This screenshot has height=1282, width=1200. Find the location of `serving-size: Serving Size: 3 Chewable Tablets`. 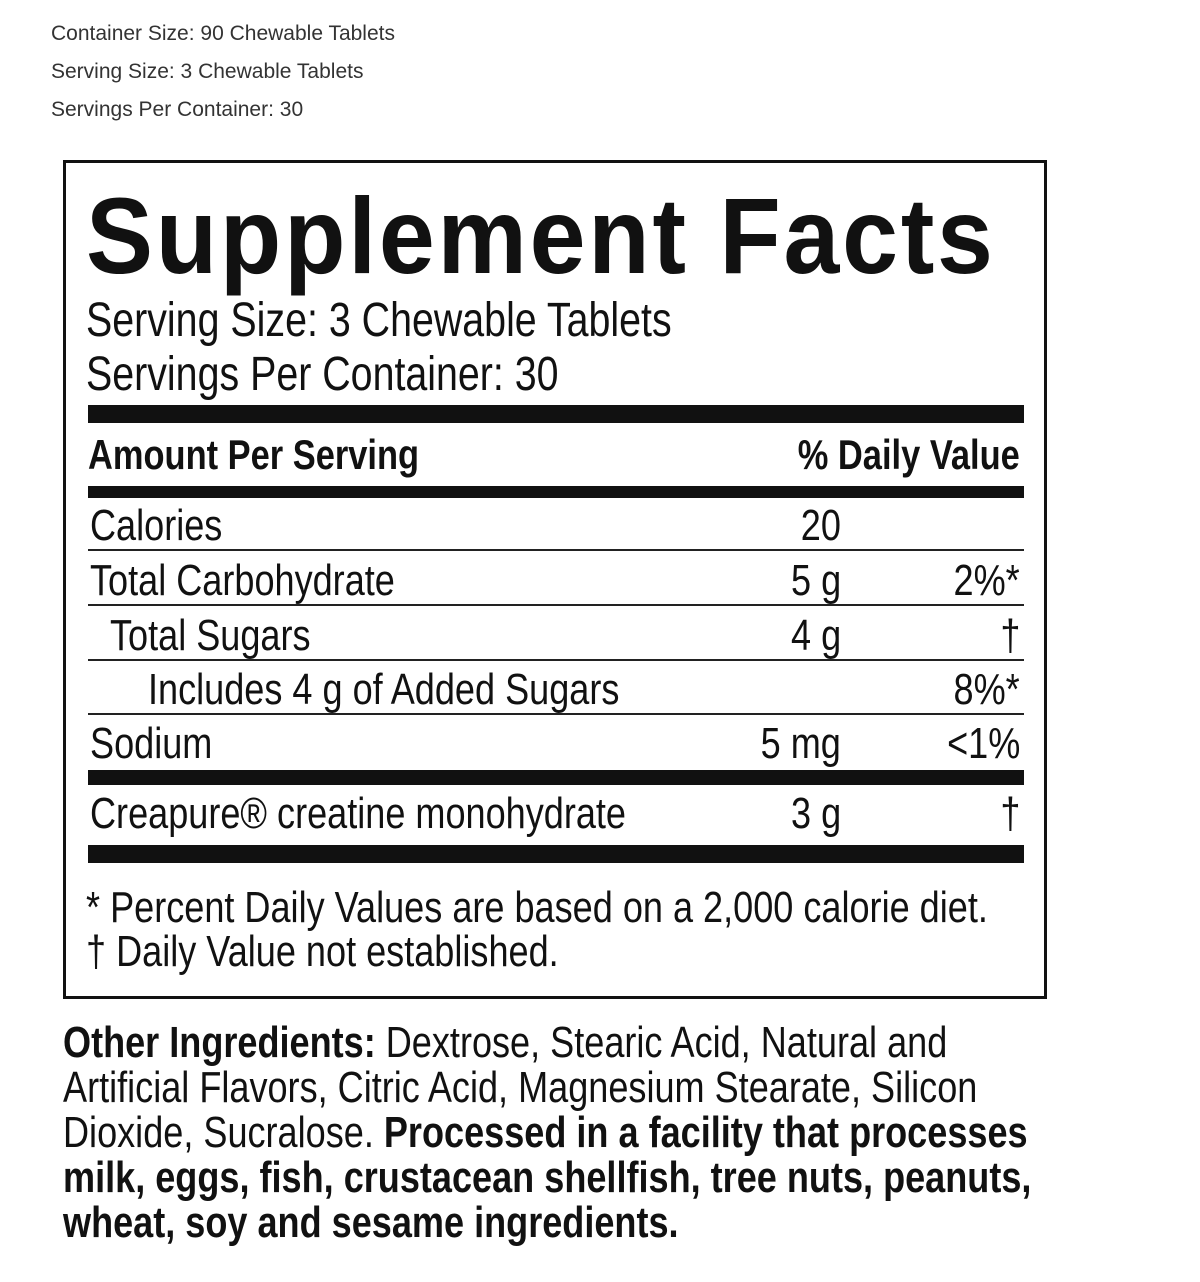

serving-size: Serving Size: 3 Chewable Tablets is located at coordinates (207, 71).